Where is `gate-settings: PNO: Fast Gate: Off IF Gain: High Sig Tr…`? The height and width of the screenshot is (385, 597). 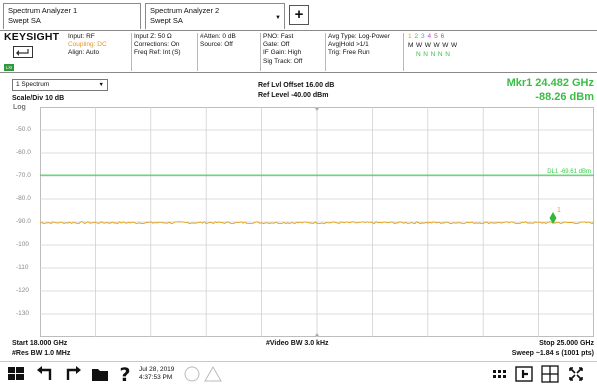 gate-settings: PNO: Fast Gate: Off IF Gain: High Sig Tr… is located at coordinates (283, 49).